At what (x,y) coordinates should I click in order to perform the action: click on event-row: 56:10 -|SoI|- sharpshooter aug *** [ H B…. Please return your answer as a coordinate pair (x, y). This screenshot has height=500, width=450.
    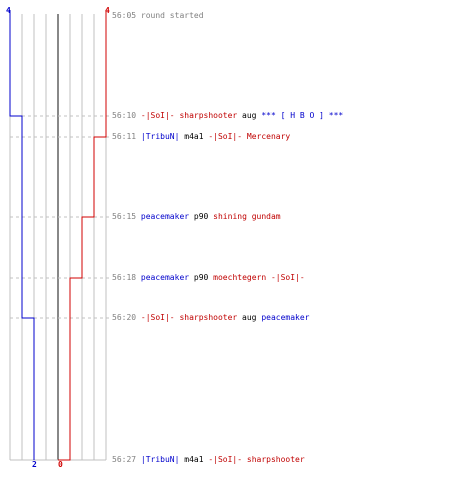
    Looking at the image, I should click on (227, 116).